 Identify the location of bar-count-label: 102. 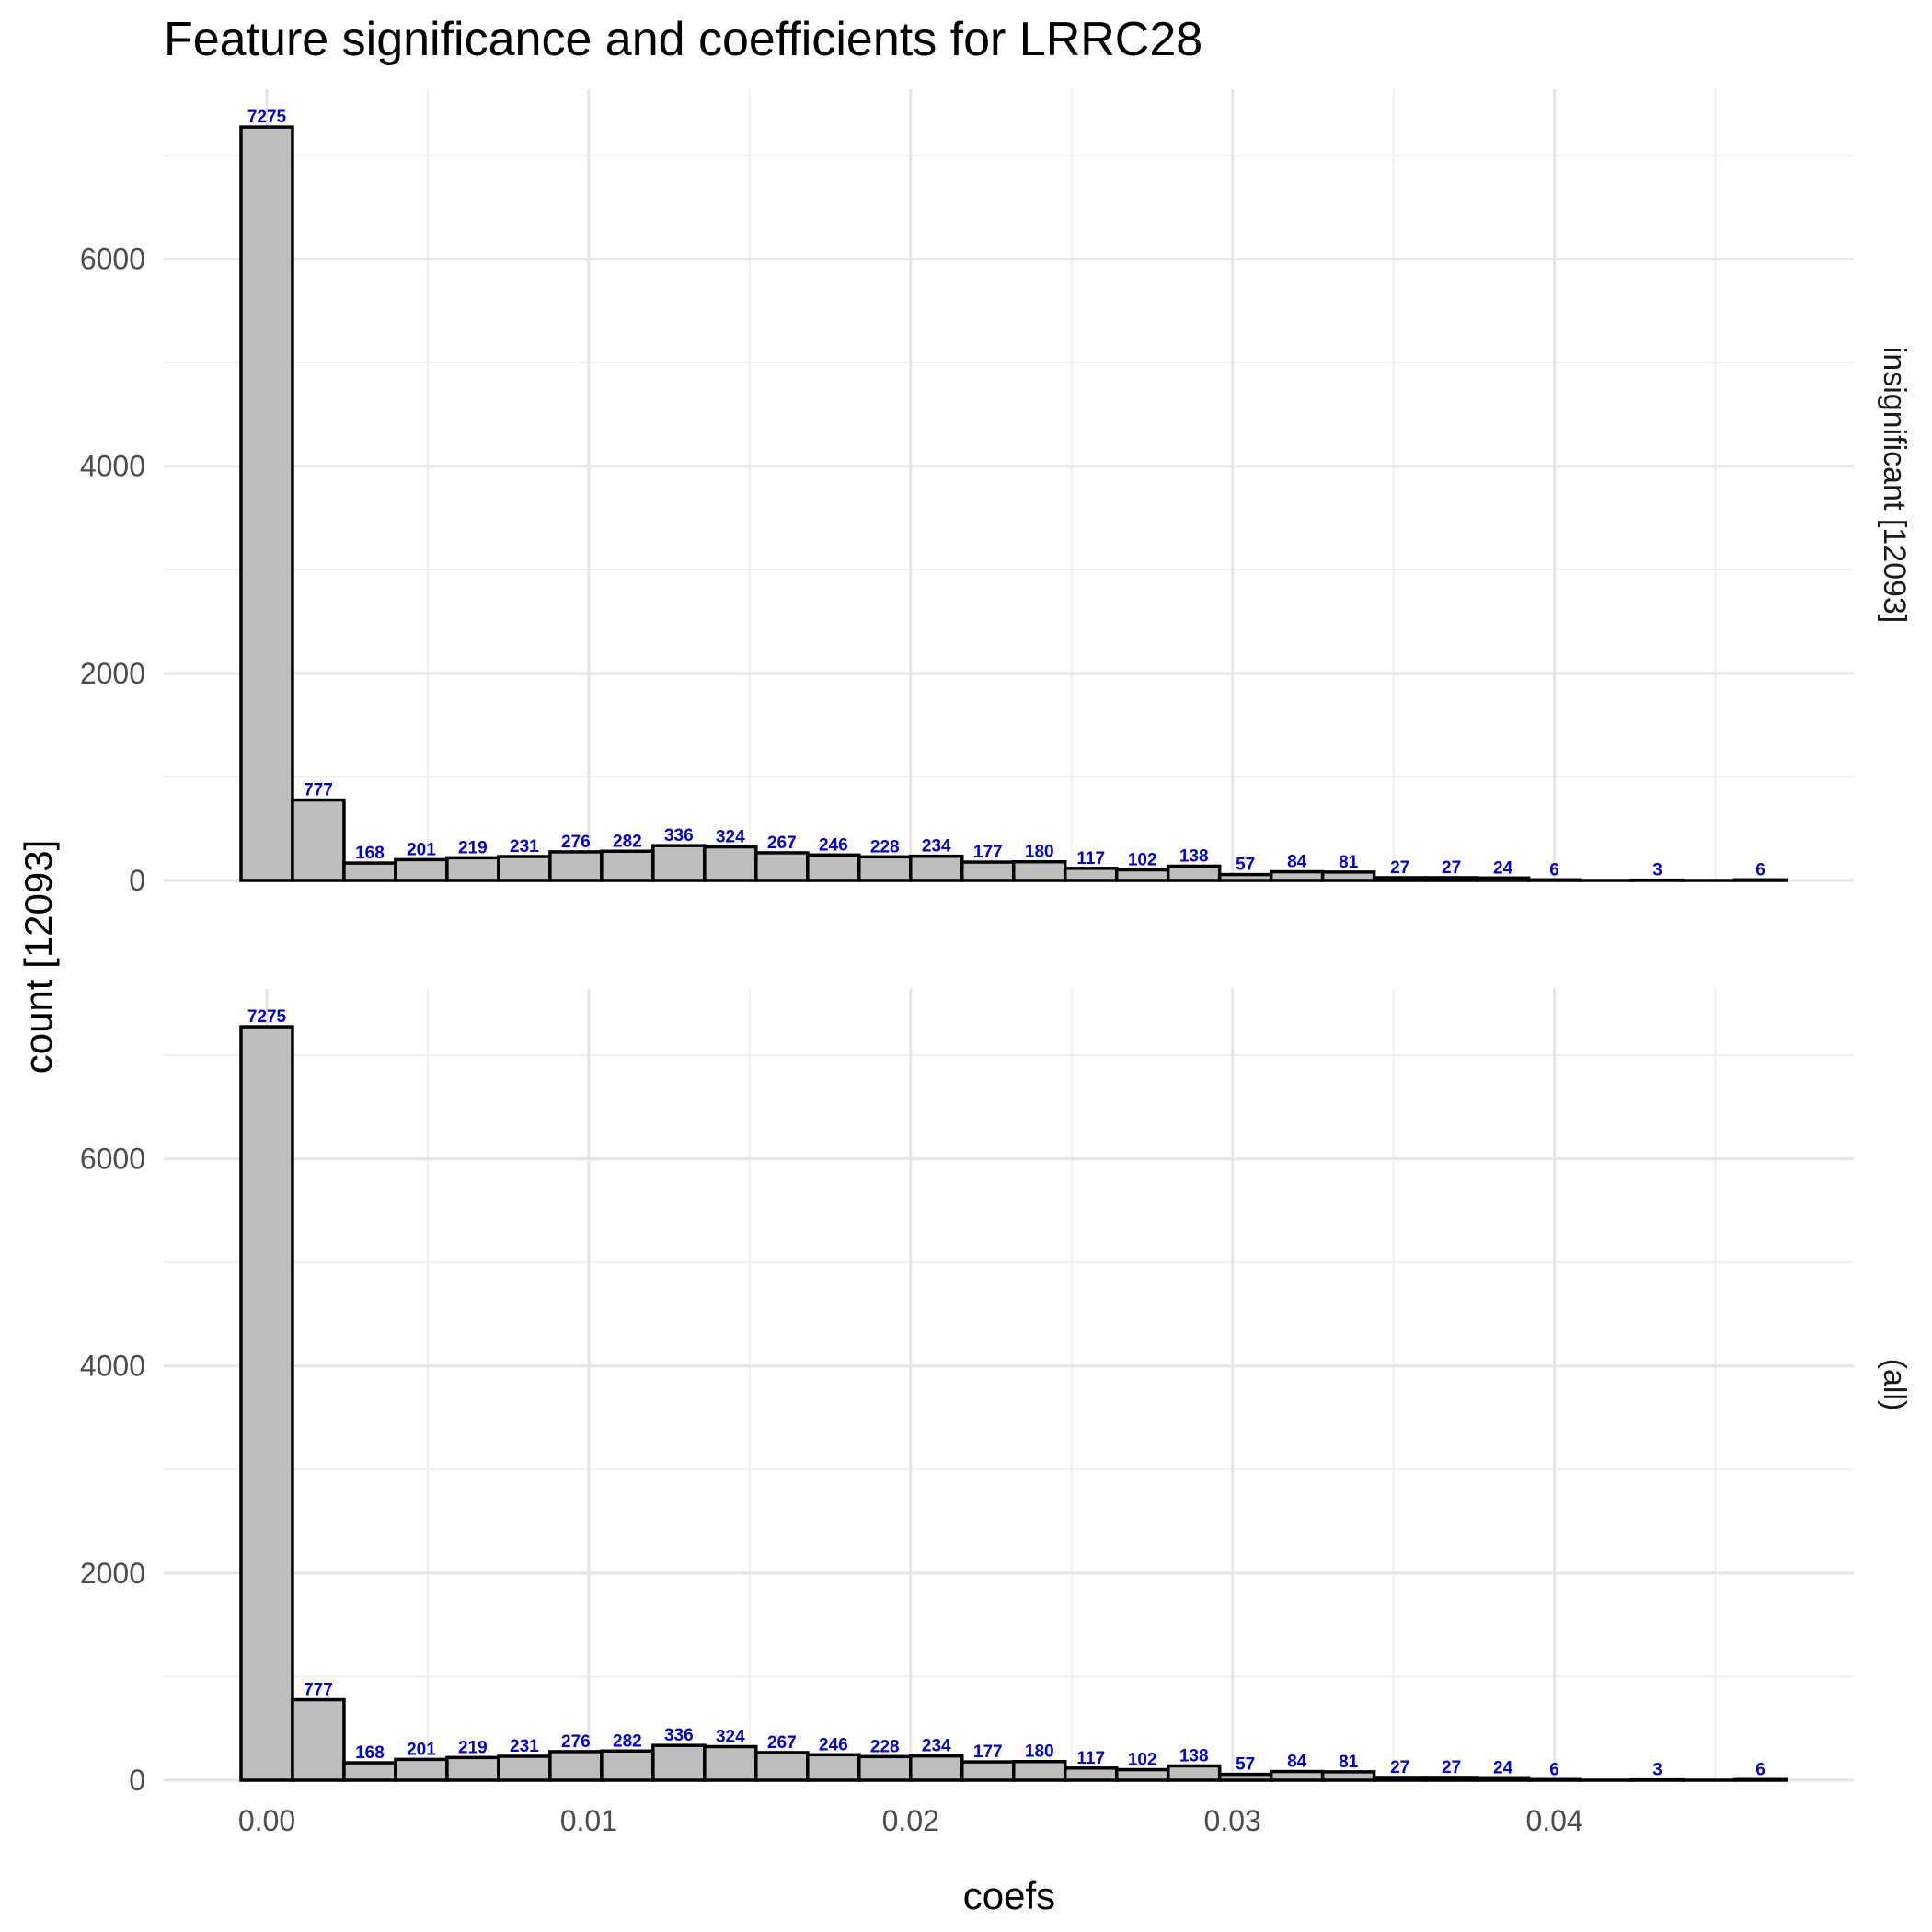
(1142, 860).